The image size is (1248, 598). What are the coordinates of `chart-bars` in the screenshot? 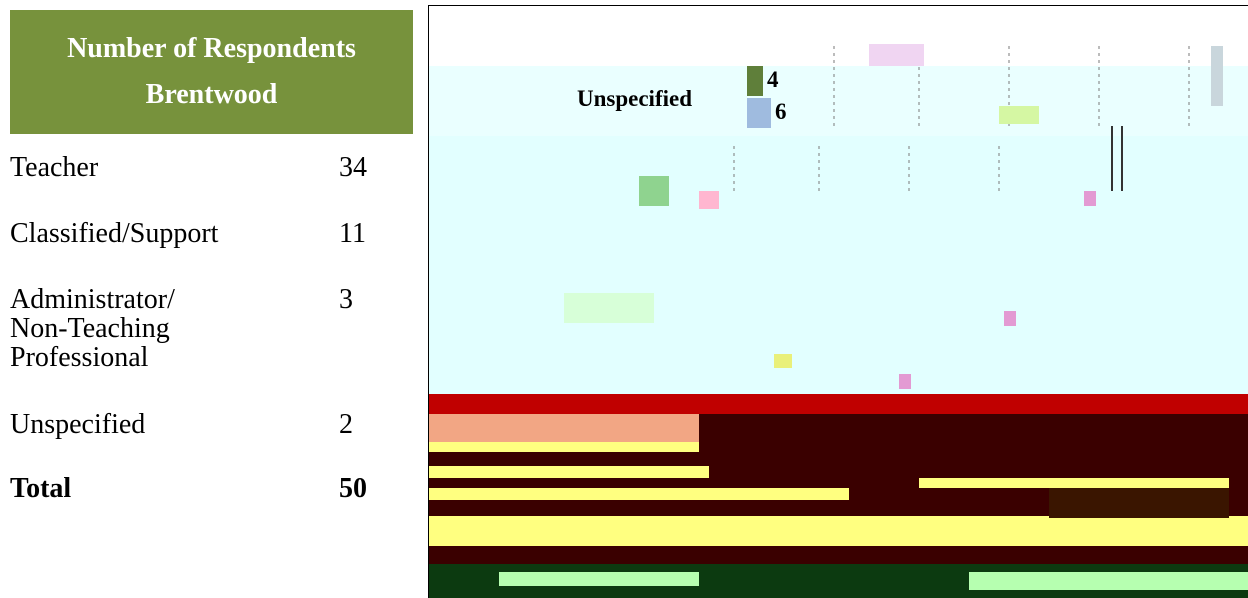 It's located at (759, 97).